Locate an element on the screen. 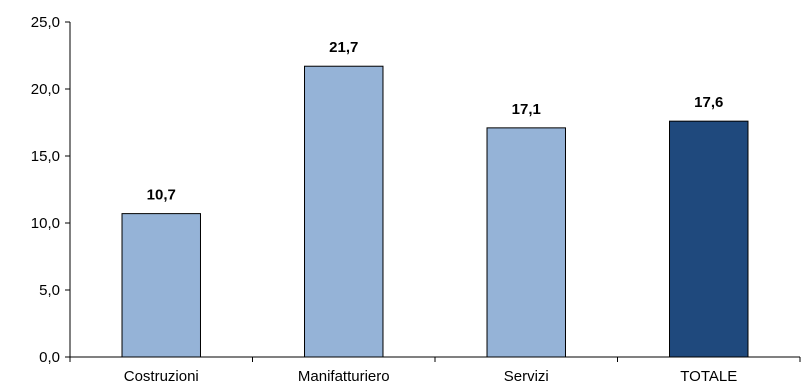  y-axis-ticks: 0,0 5,0 10,0 15,0 20,0 25,0 is located at coordinates (50, 190).